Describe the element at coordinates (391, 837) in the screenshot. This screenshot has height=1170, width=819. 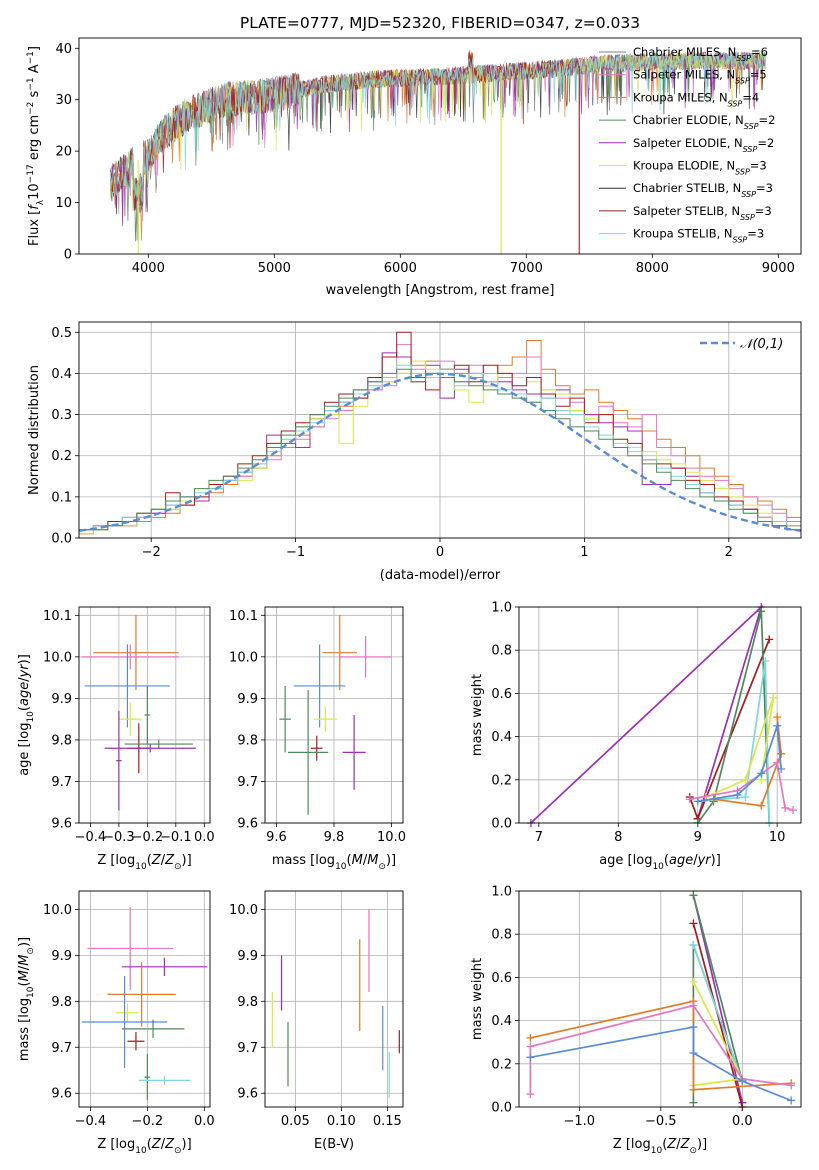
I see `x-tick-label: 10.0` at that location.